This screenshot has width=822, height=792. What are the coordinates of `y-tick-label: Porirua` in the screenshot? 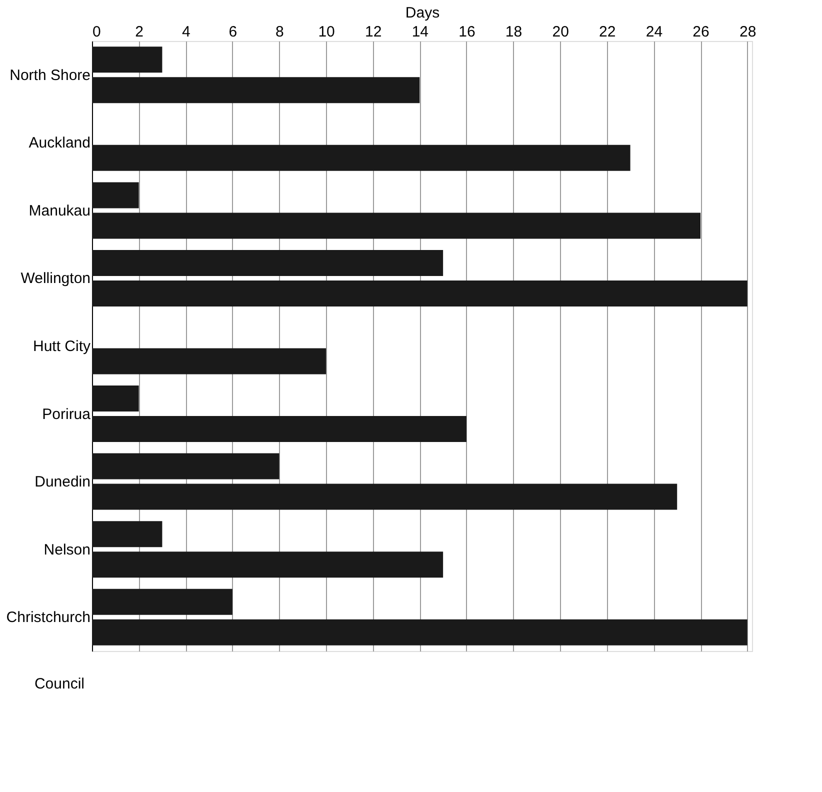 It's located at (67, 414).